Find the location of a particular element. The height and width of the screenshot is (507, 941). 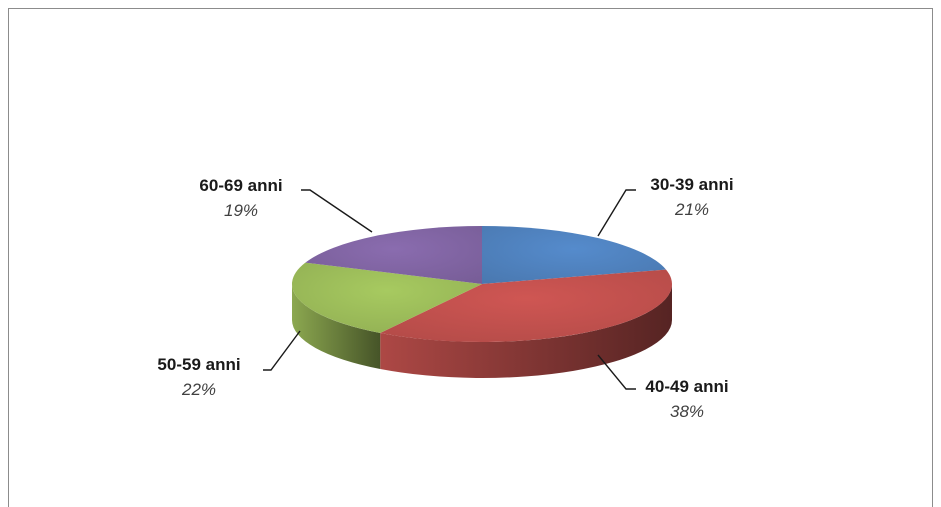

category-label: 30-39 anni is located at coordinates (691, 184).